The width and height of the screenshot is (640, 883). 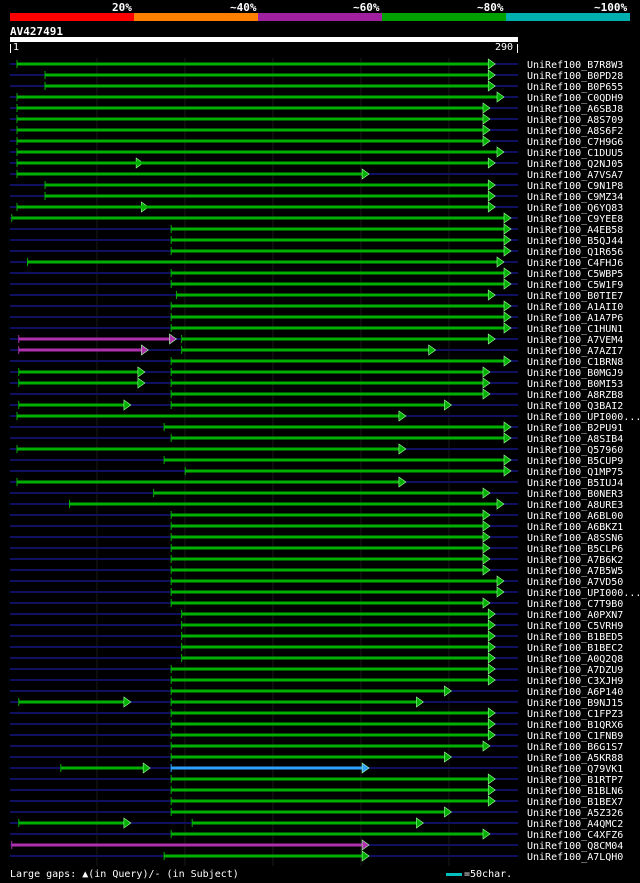 What do you see at coordinates (575, 263) in the screenshot?
I see `hit-label: UniRef100_C4FHJ6` at bounding box center [575, 263].